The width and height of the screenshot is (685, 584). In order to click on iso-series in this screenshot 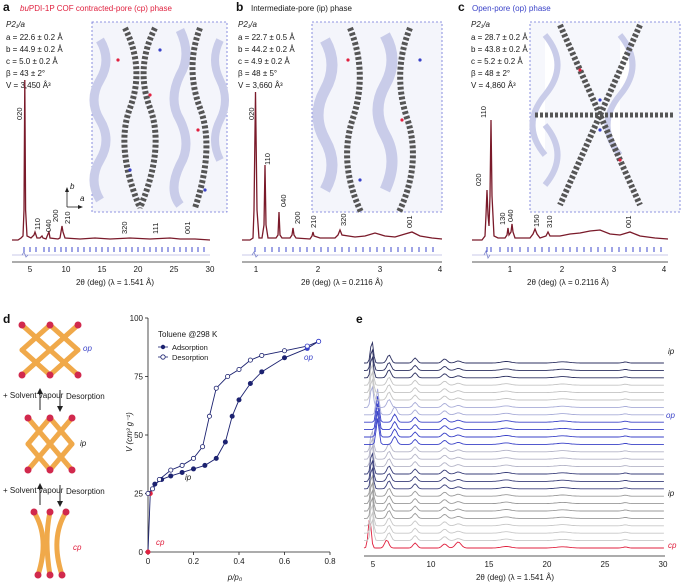, I will do `click(233, 446)`.